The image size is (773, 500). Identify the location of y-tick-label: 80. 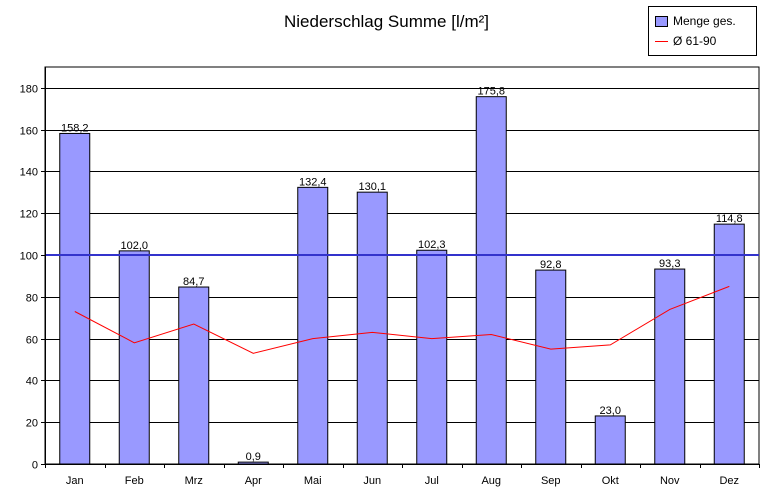
(32, 299).